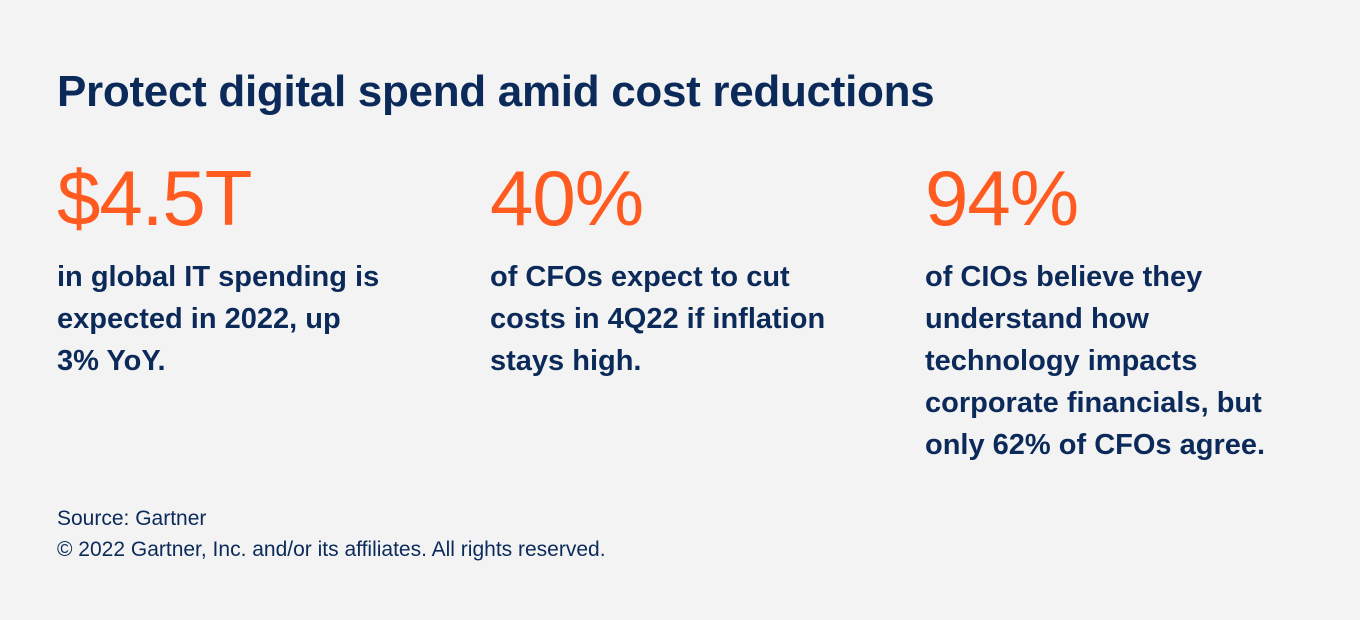 Image resolution: width=1360 pixels, height=620 pixels. I want to click on stat-description-line: only 62% of CFOs agree., so click(1095, 445).